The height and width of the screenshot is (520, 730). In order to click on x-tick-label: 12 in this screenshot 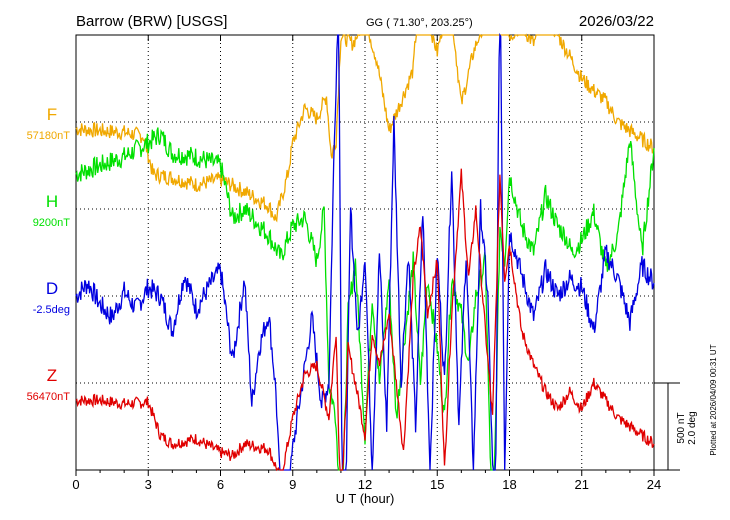, I will do `click(365, 484)`.